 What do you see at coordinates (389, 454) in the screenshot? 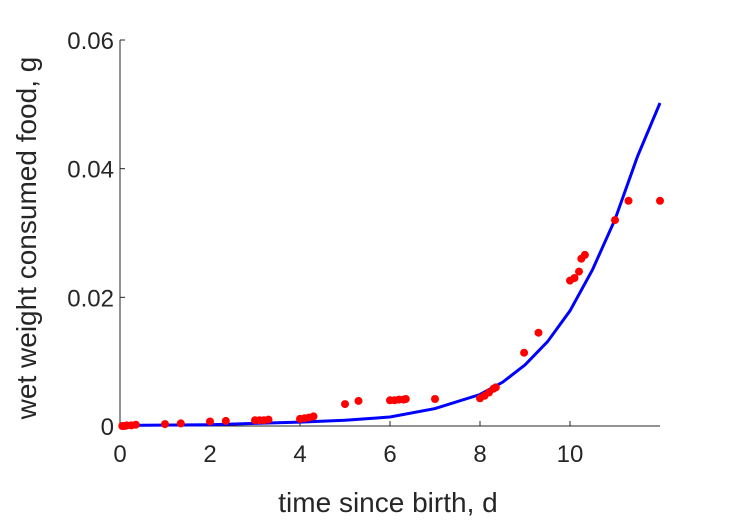
I see `x-tick-label: 6` at bounding box center [389, 454].